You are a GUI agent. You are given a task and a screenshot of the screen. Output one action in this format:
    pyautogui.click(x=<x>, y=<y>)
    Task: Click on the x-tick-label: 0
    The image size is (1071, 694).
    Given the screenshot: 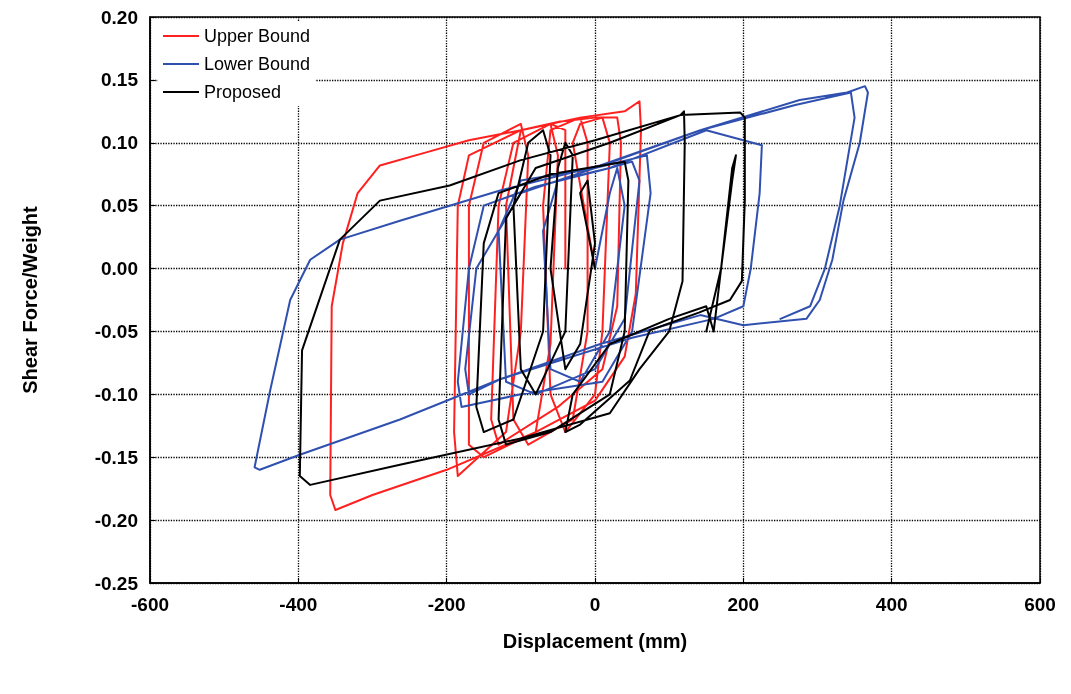 What is the action you would take?
    pyautogui.click(x=595, y=604)
    